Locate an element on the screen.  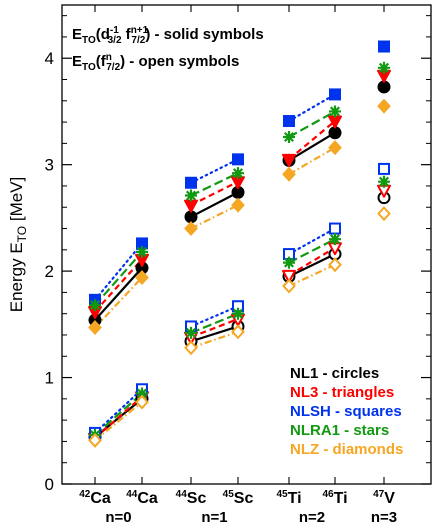
note-text: (d is located at coordinates (103, 34).